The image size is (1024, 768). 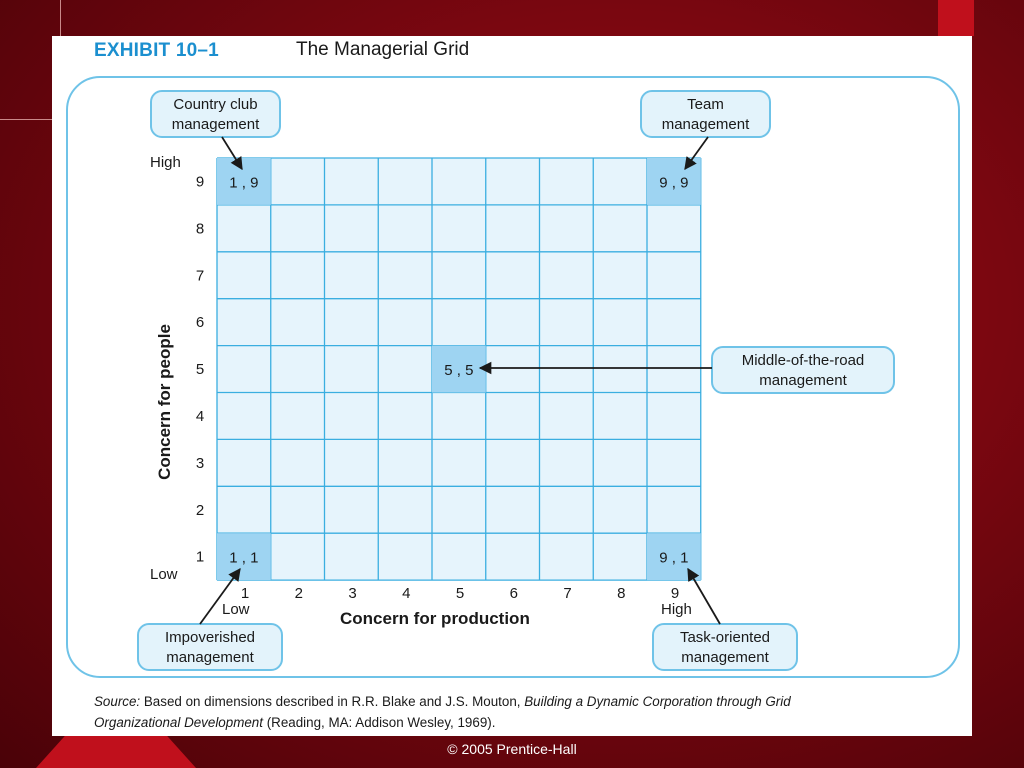 I want to click on callout-impoverished-line1: Impoverished, so click(x=210, y=637).